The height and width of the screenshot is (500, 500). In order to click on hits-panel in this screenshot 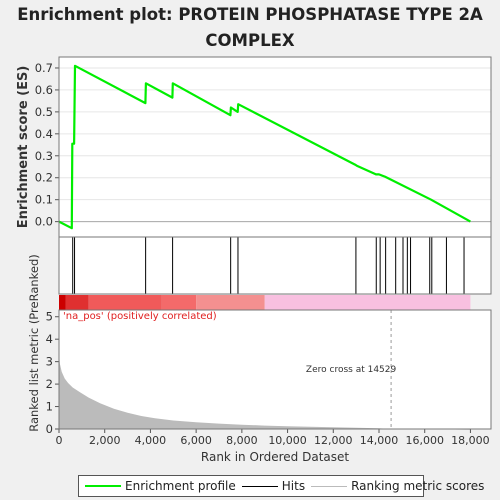, I will do `click(275, 265)`.